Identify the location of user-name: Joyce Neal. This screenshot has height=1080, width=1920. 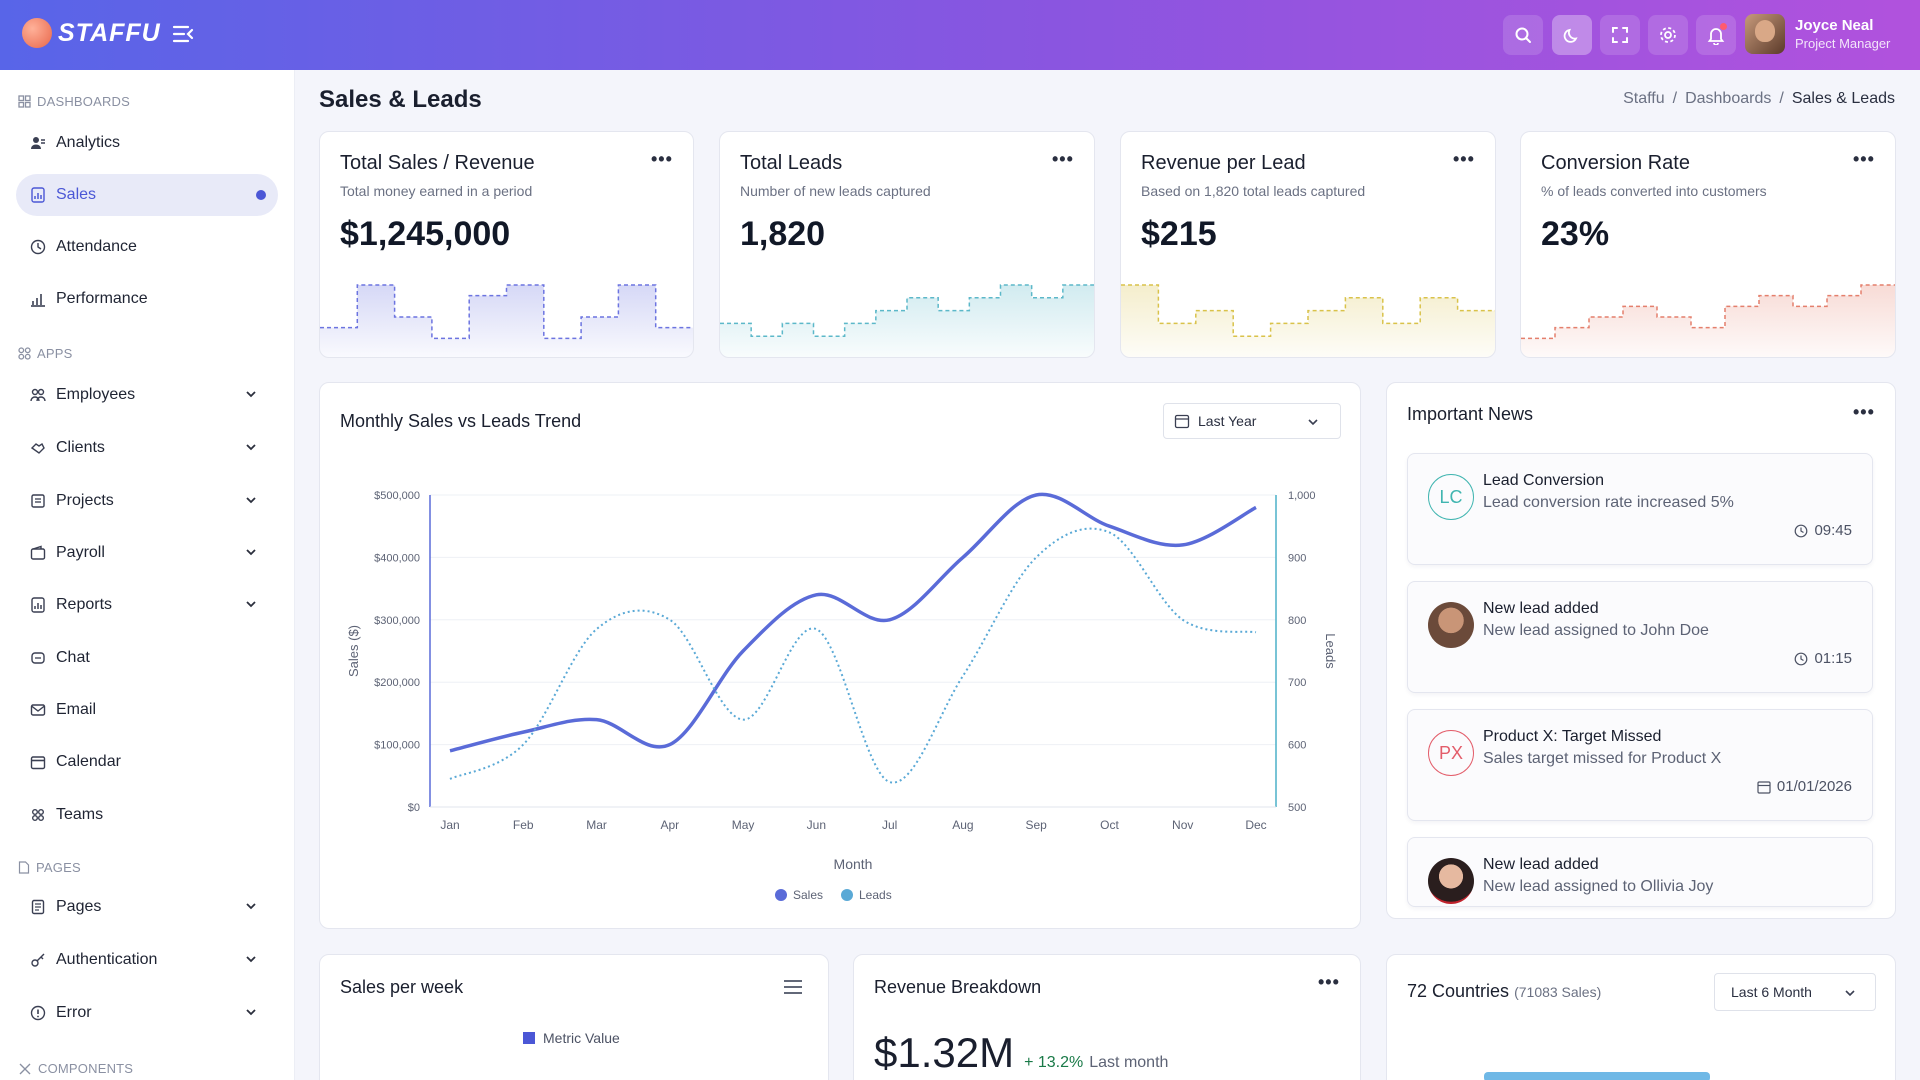
(1834, 25).